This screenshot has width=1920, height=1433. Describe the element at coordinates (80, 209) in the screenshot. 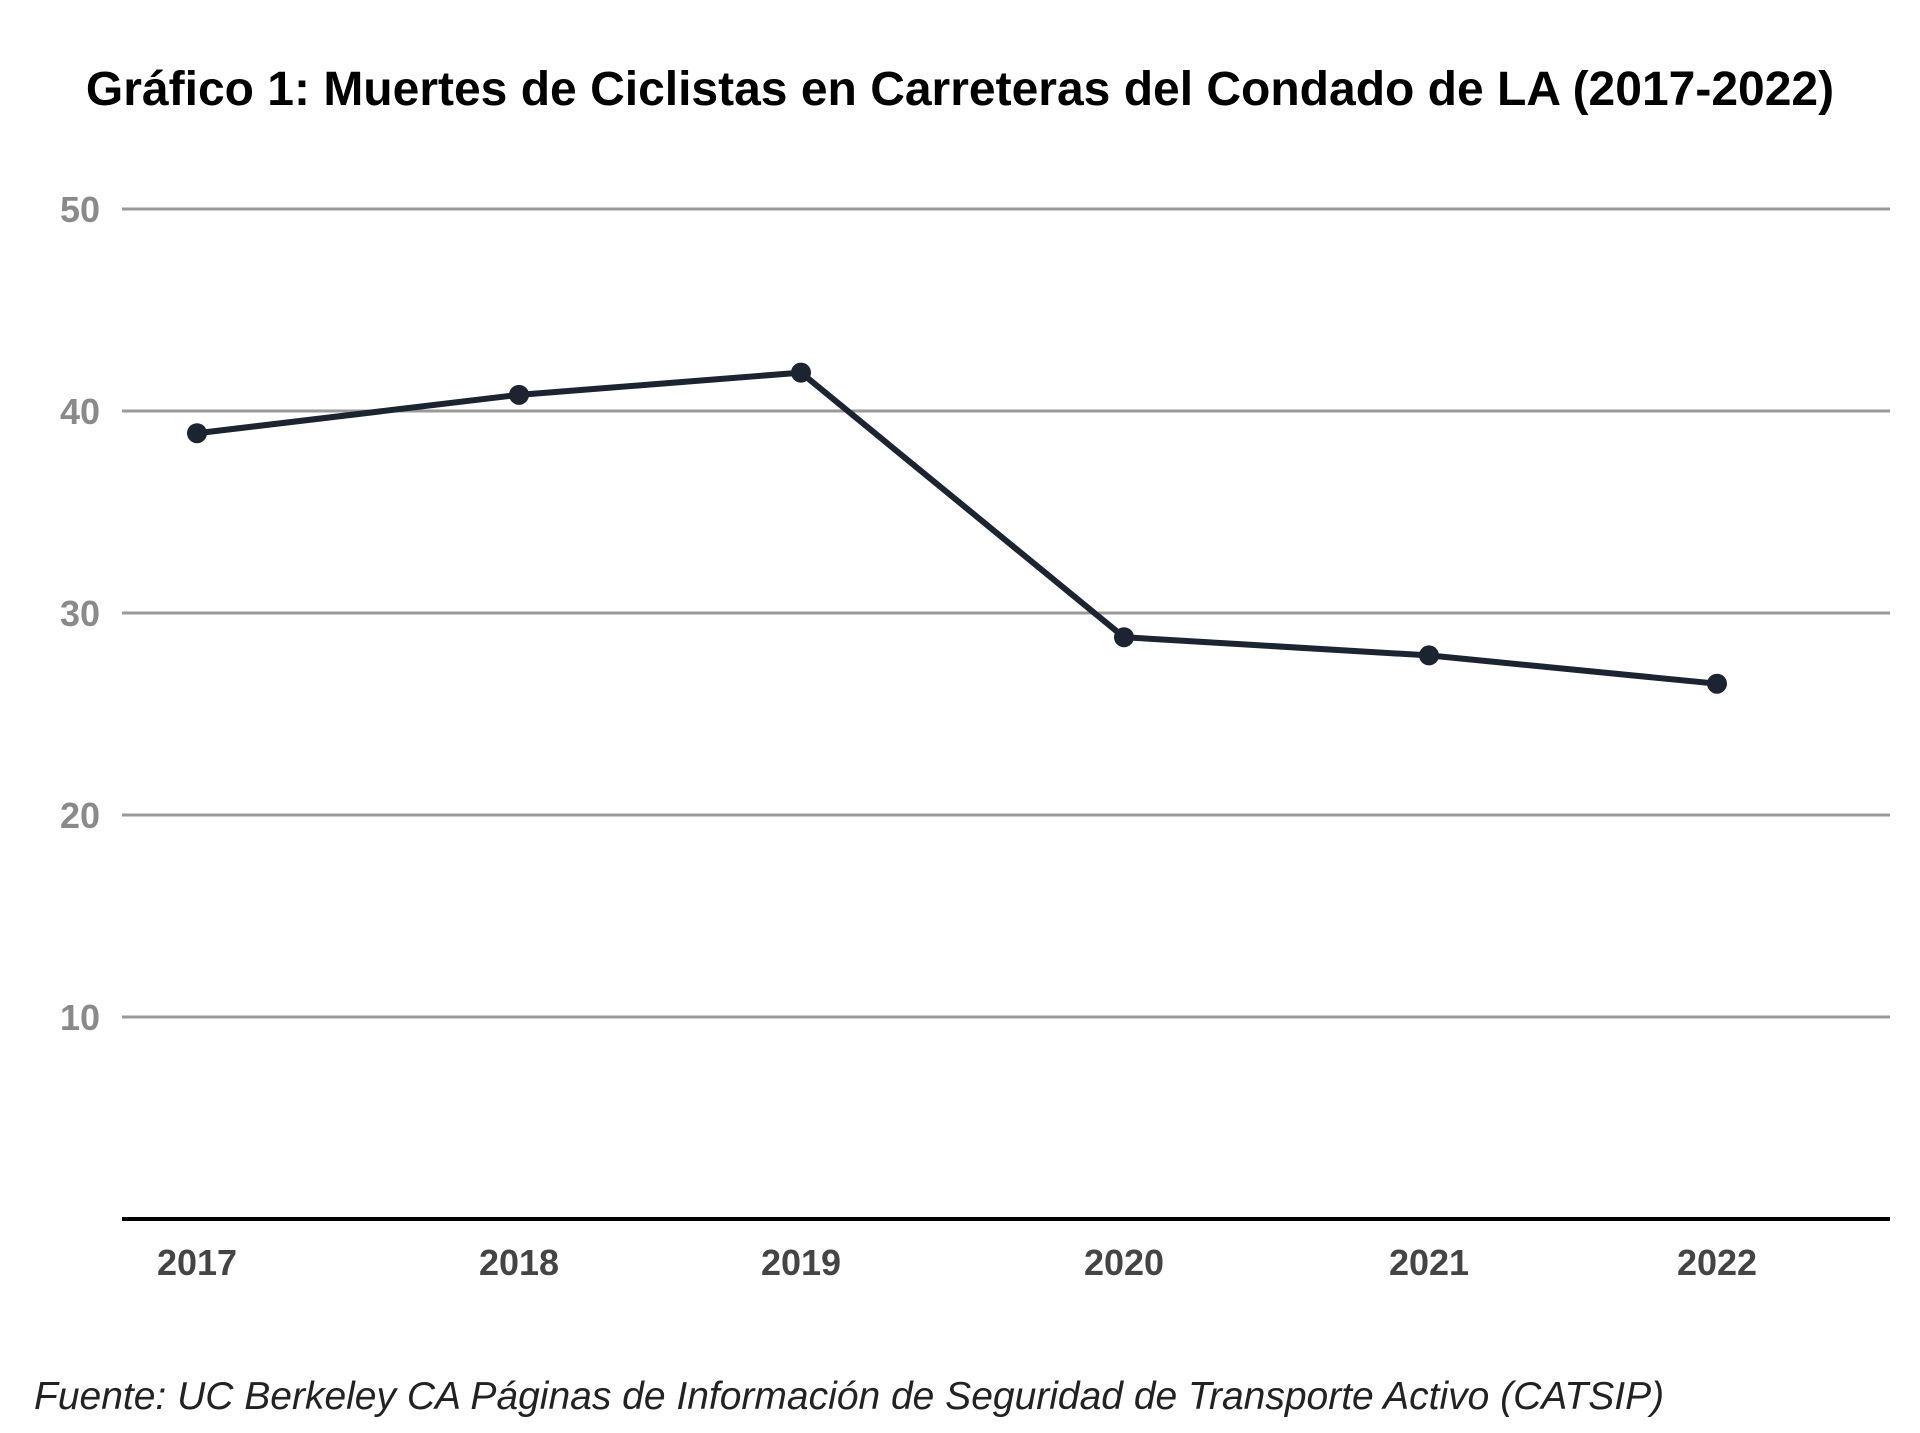

I see `y-tick-label: 50` at that location.